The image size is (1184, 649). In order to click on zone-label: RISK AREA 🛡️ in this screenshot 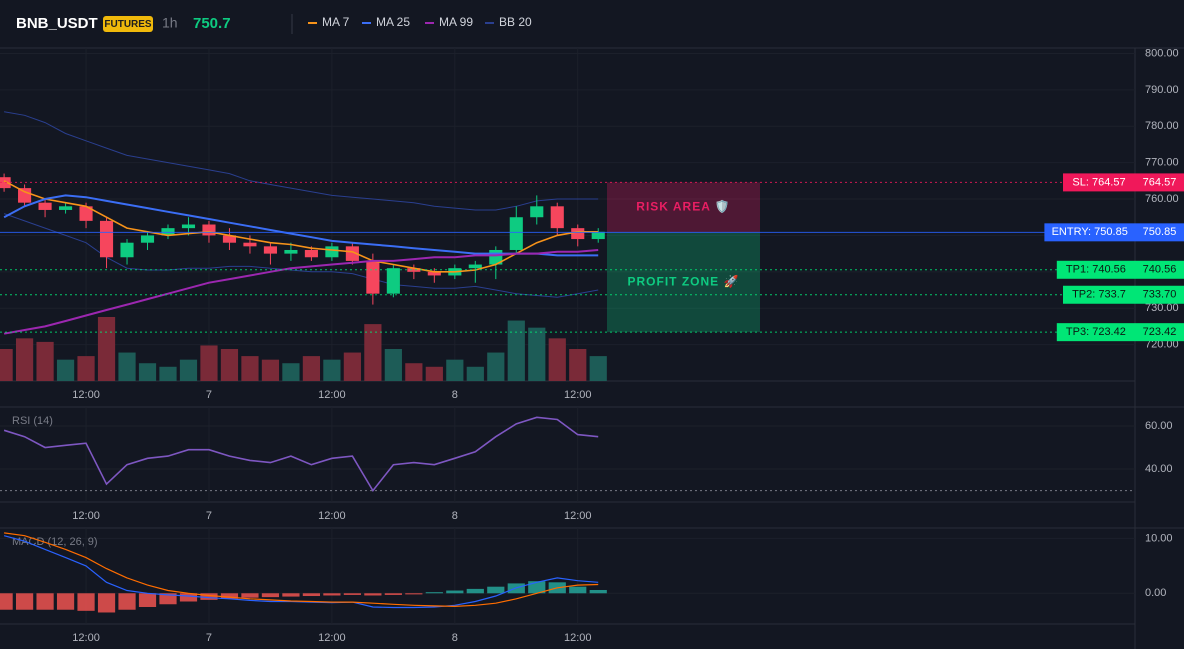, I will do `click(683, 207)`.